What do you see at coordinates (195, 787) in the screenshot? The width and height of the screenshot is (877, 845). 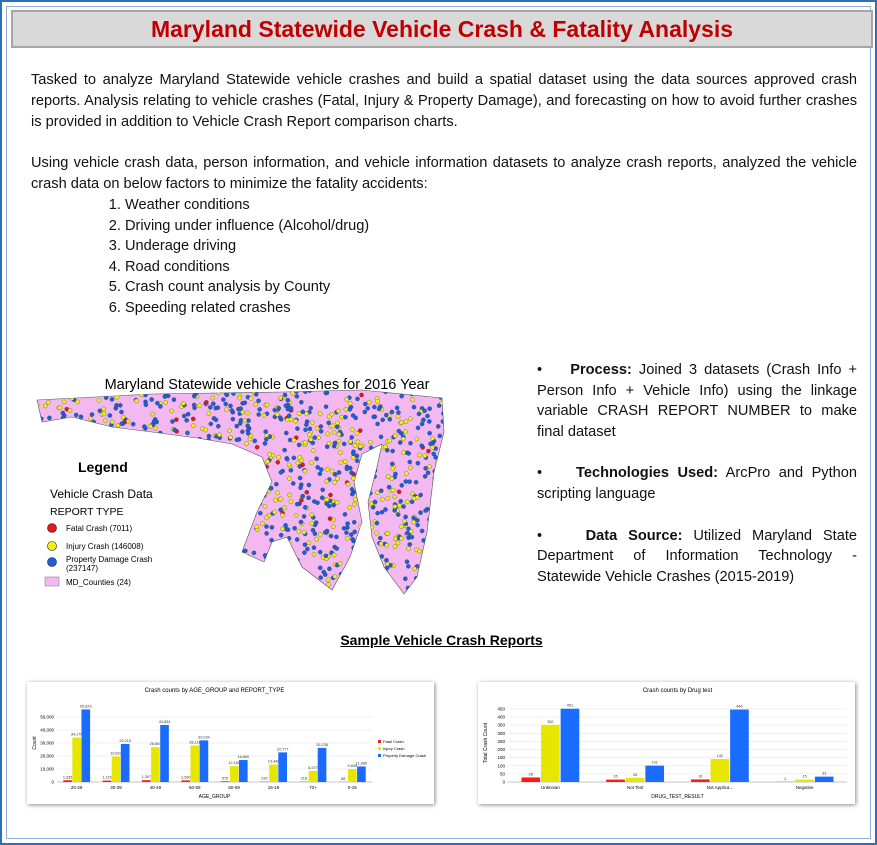 I see `x-tick-label: 50-59` at bounding box center [195, 787].